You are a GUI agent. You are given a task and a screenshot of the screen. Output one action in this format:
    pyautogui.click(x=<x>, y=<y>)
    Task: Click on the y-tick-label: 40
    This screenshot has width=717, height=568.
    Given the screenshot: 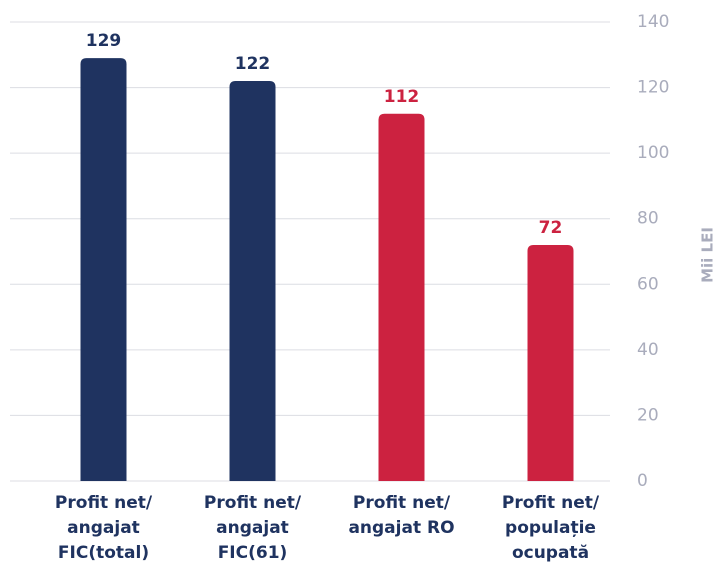 What is the action you would take?
    pyautogui.click(x=648, y=350)
    